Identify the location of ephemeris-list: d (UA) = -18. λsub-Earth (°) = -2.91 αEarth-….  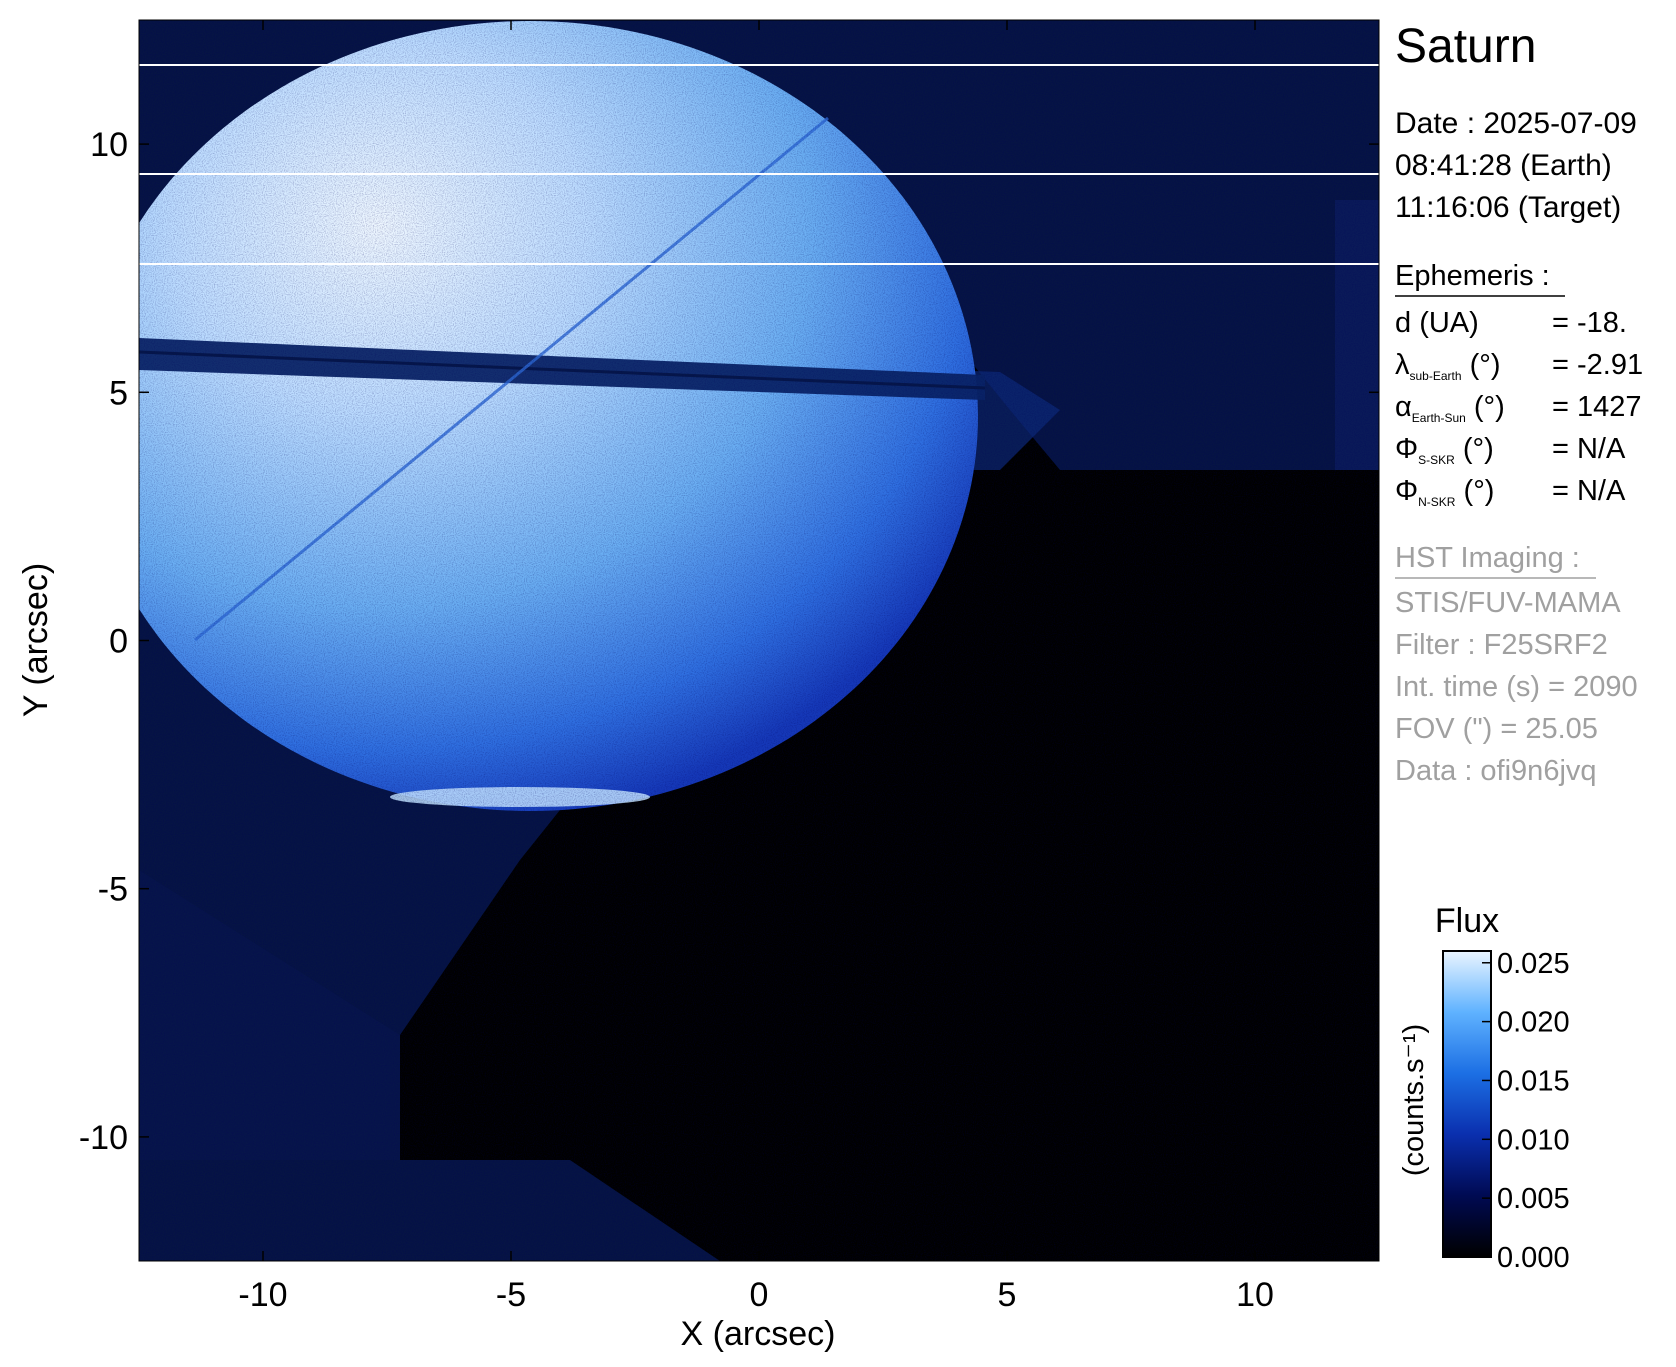
(1519, 408).